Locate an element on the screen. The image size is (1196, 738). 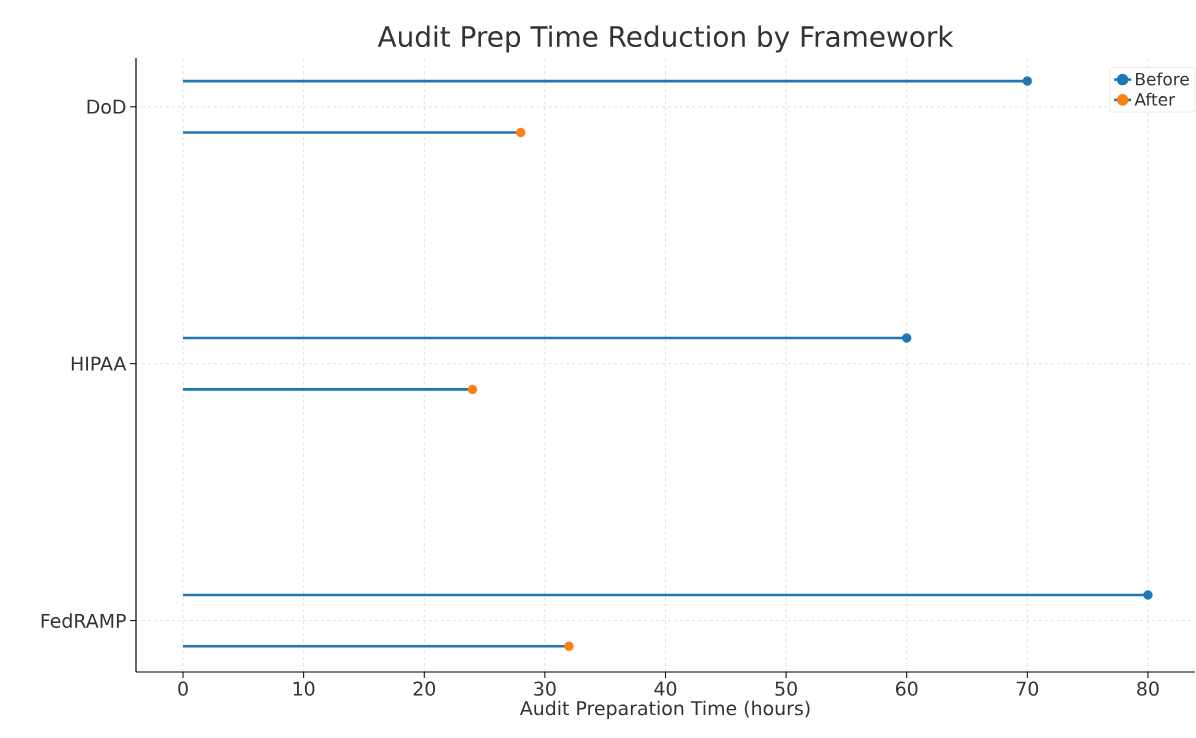
x-tick-label: 0 is located at coordinates (183, 688).